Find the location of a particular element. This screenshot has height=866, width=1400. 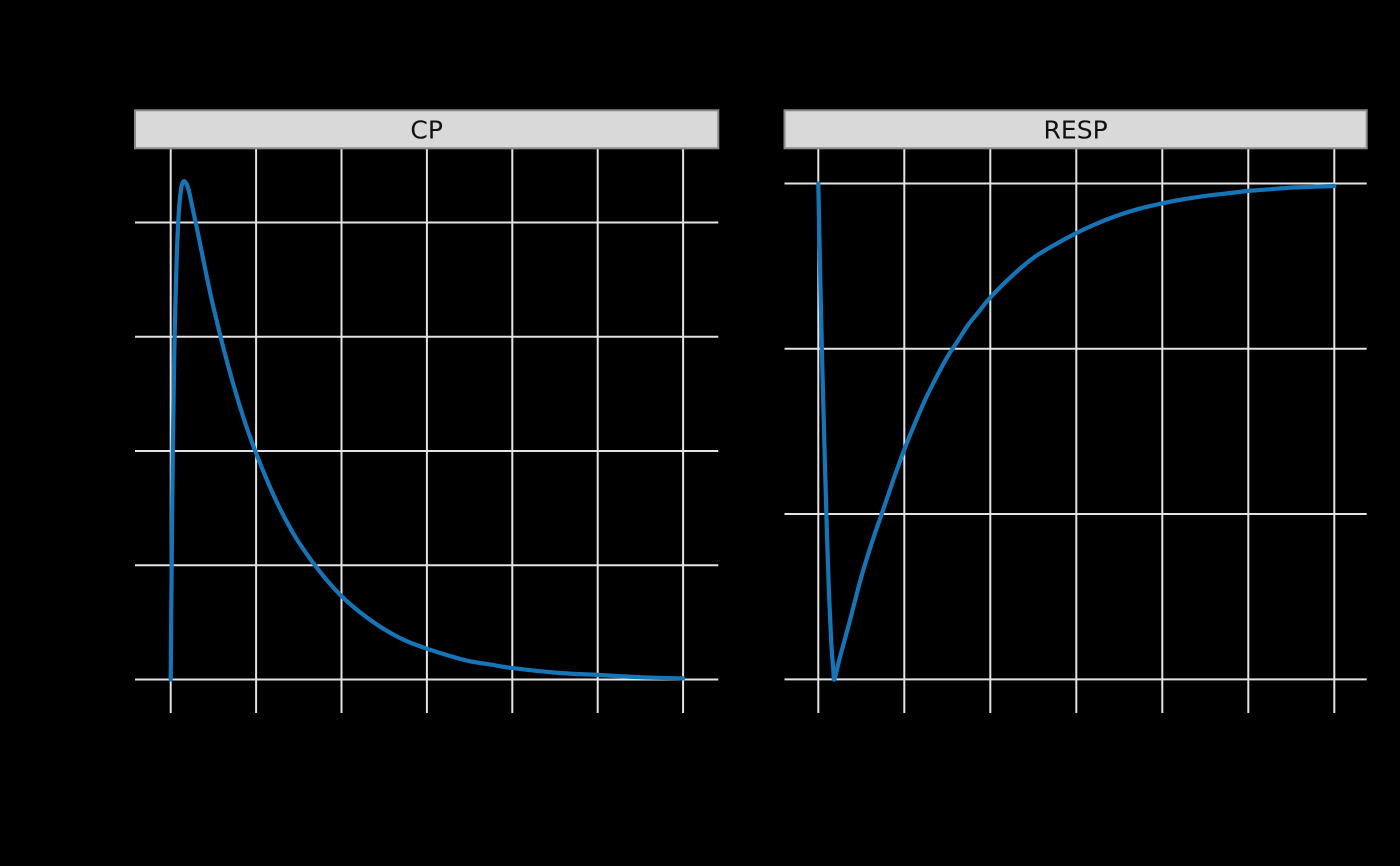

cp-strip-label: CP is located at coordinates (426, 130).